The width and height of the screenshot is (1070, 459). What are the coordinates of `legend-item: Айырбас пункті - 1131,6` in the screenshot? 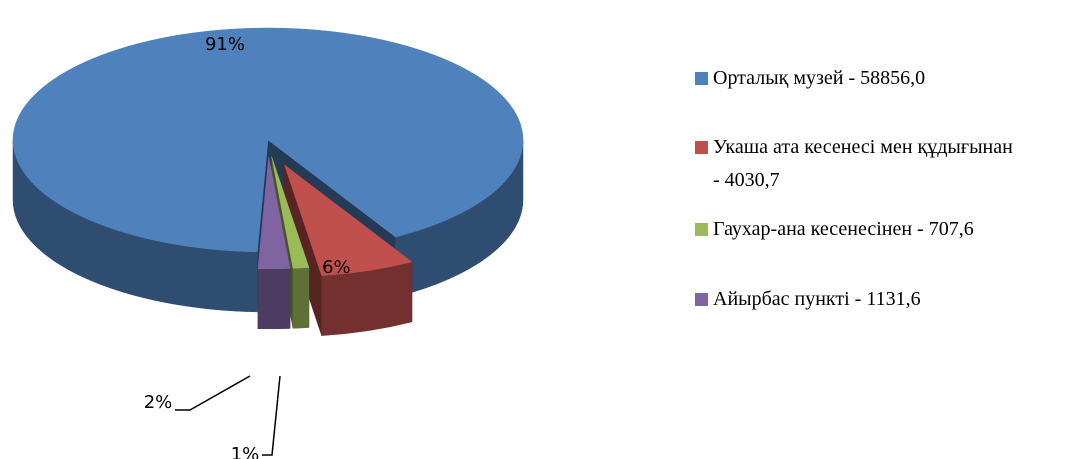 It's located at (854, 299).